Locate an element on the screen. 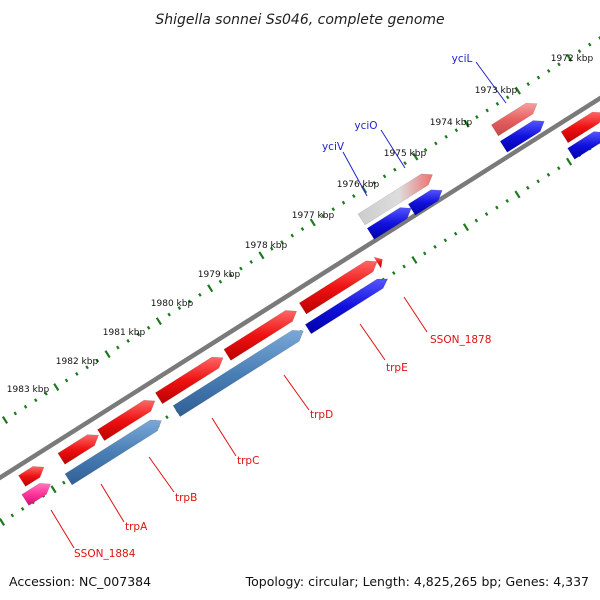 The image size is (600, 600). gene-label: trpD is located at coordinates (321, 415).